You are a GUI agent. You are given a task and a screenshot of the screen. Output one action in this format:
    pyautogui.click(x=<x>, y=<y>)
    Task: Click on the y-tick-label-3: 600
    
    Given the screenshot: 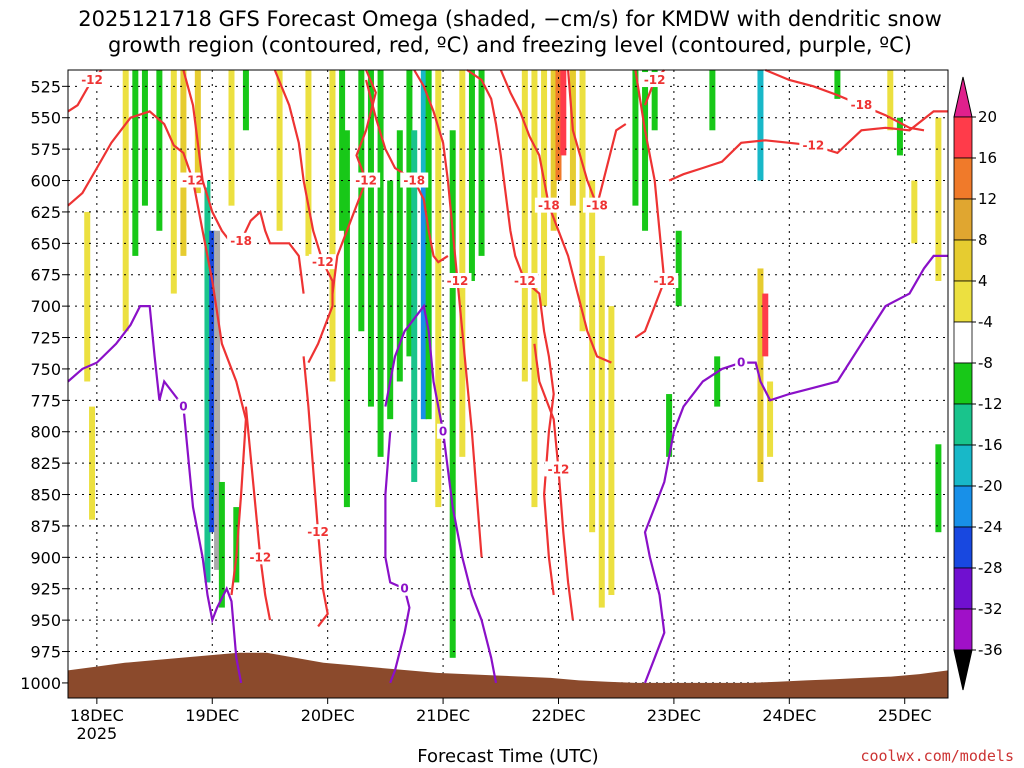 What is the action you would take?
    pyautogui.click(x=45, y=181)
    